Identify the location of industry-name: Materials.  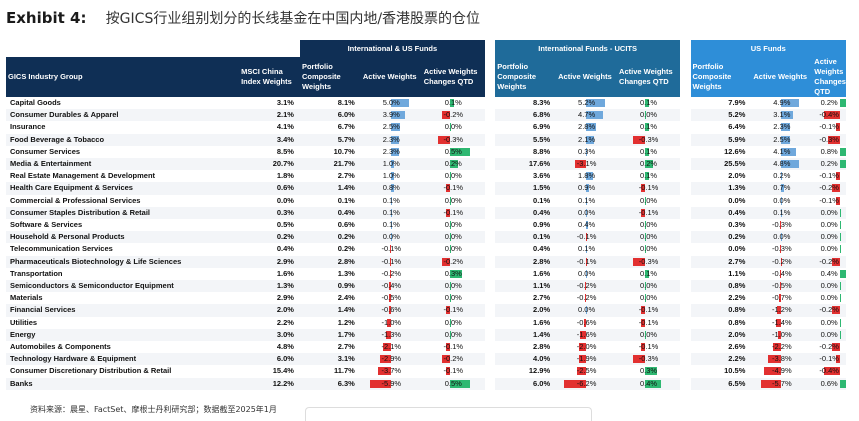
(26, 298).